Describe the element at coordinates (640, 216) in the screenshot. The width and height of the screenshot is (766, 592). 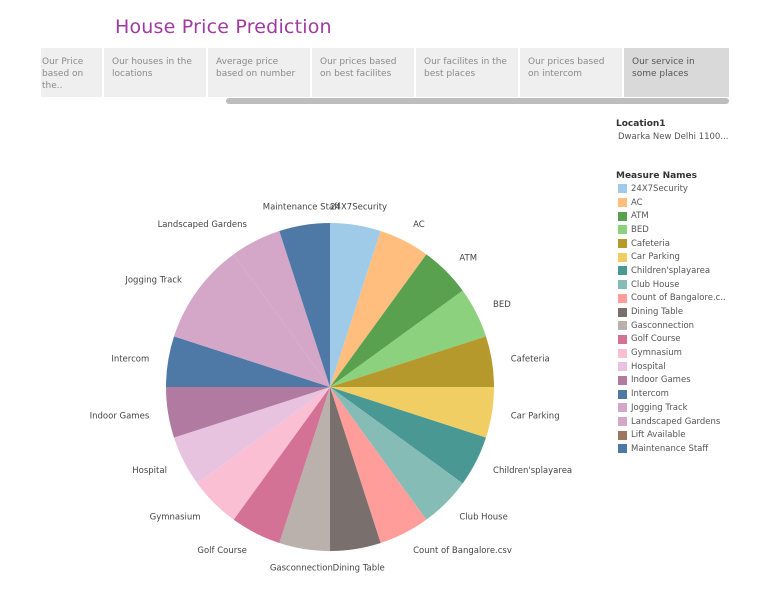
I see `legend-label: ATM` at that location.